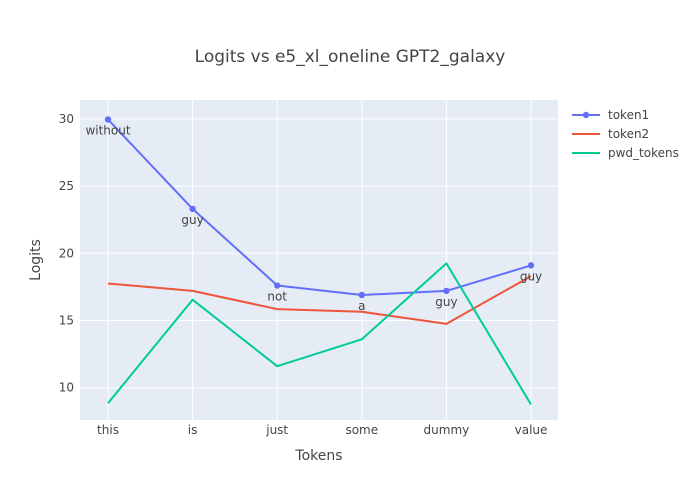 This screenshot has width=700, height=500. Describe the element at coordinates (107, 130) in the screenshot. I see `data-label: without` at that location.